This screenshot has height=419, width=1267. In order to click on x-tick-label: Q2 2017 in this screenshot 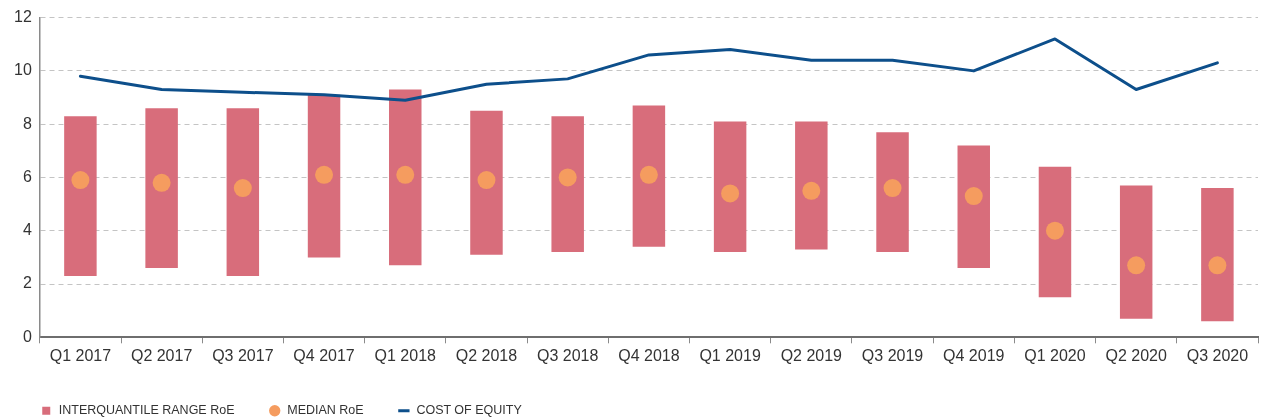, I will do `click(161, 356)`.